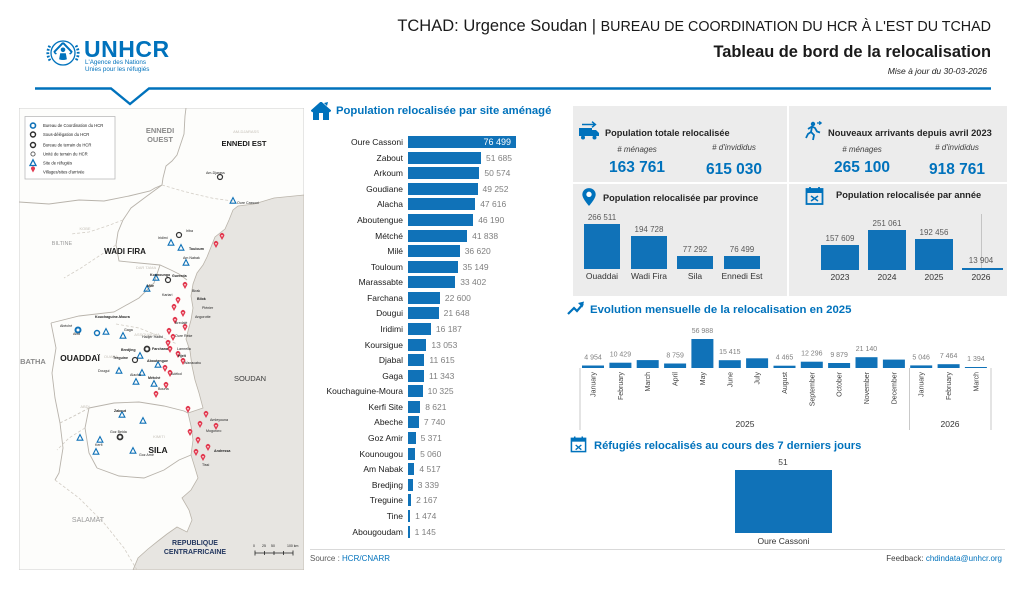 The image size is (1024, 592). I want to click on svg-text: 1 394, so click(976, 359).